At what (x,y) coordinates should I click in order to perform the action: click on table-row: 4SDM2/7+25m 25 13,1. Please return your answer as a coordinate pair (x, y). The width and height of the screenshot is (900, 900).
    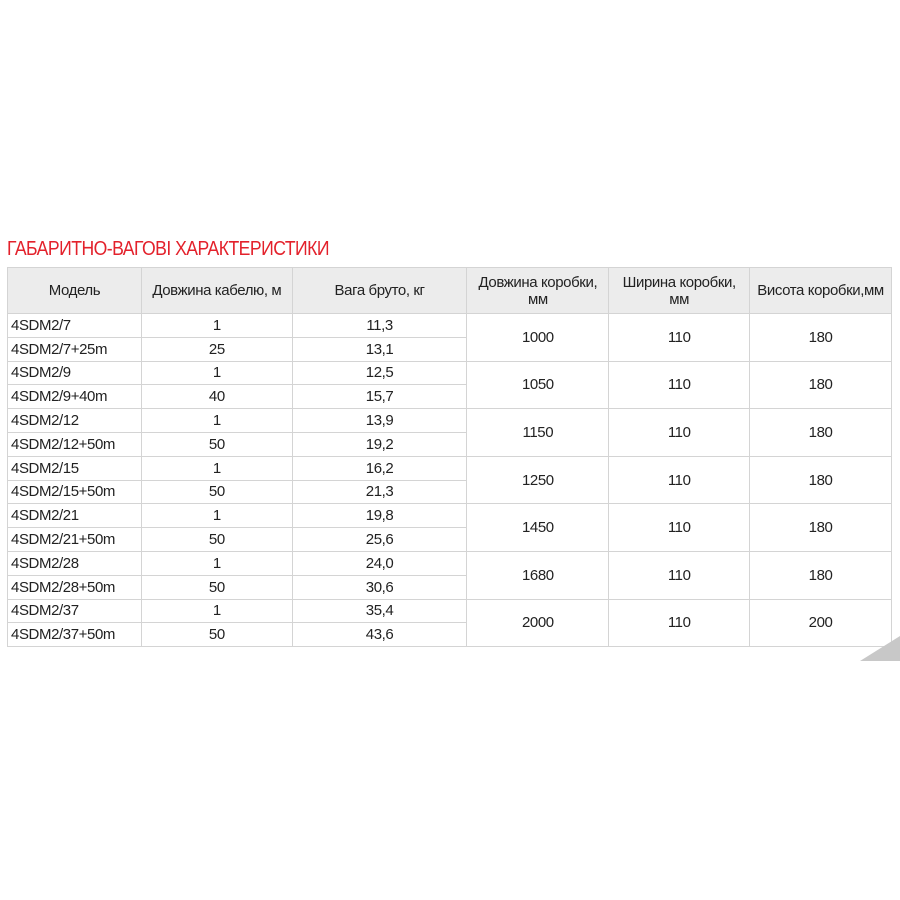
    Looking at the image, I should click on (449, 349).